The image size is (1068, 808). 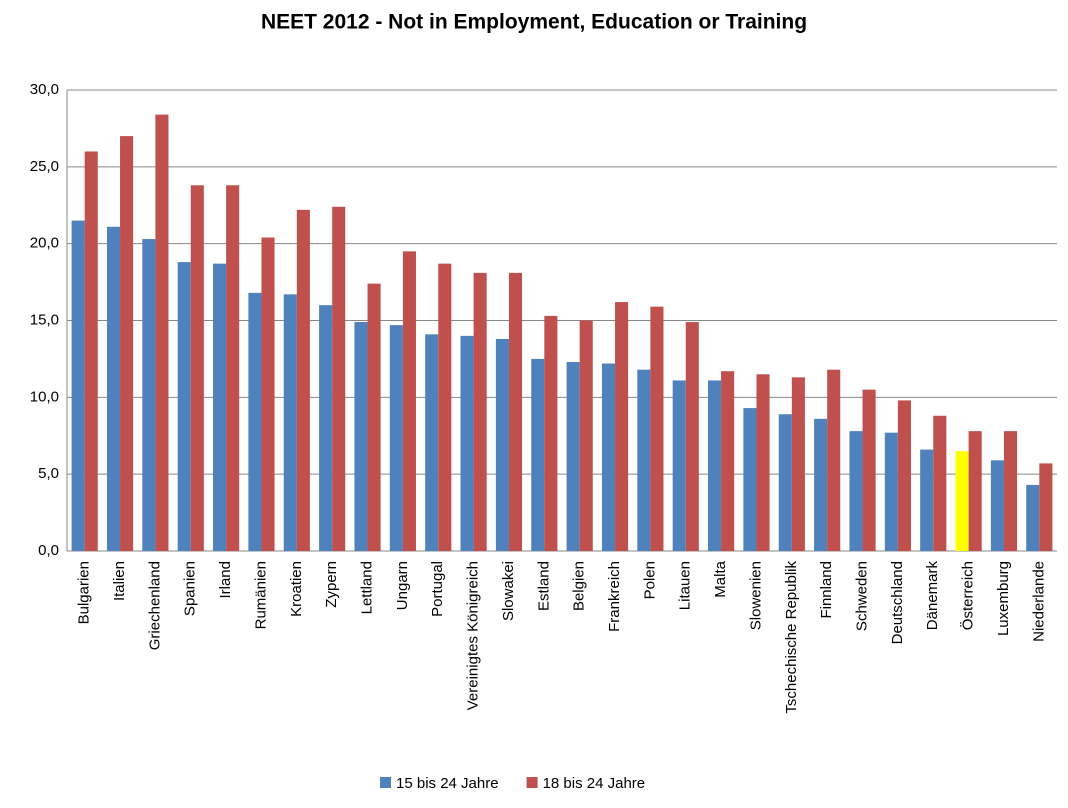 What do you see at coordinates (84, 592) in the screenshot?
I see `x-tick-label: Bulgarien` at bounding box center [84, 592].